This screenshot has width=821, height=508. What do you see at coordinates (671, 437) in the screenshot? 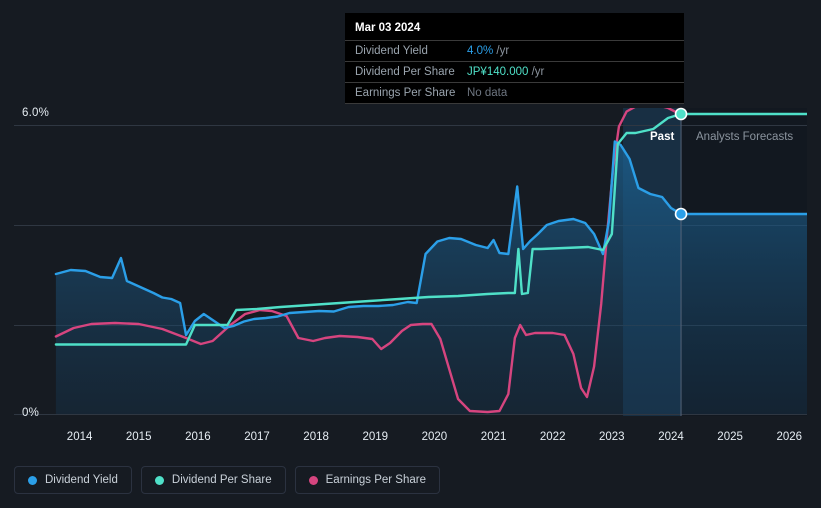
I see `x-axis-tick-2024: 2024` at bounding box center [671, 437].